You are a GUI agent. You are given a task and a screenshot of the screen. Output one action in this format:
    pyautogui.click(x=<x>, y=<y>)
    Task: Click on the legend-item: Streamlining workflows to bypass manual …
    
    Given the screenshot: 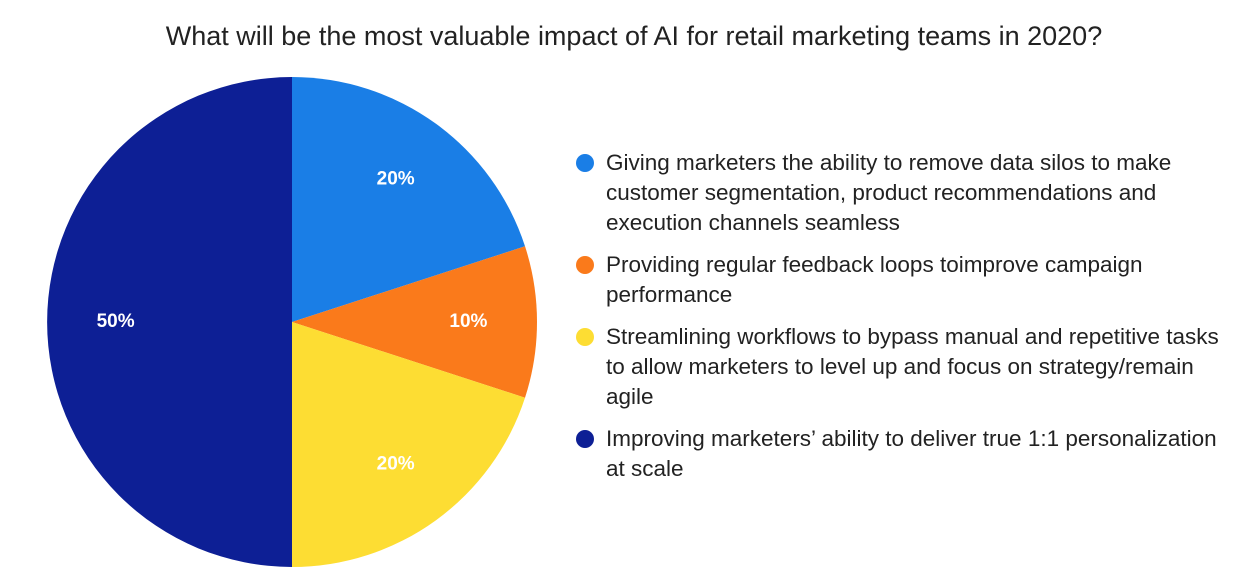 What is the action you would take?
    pyautogui.click(x=897, y=367)
    